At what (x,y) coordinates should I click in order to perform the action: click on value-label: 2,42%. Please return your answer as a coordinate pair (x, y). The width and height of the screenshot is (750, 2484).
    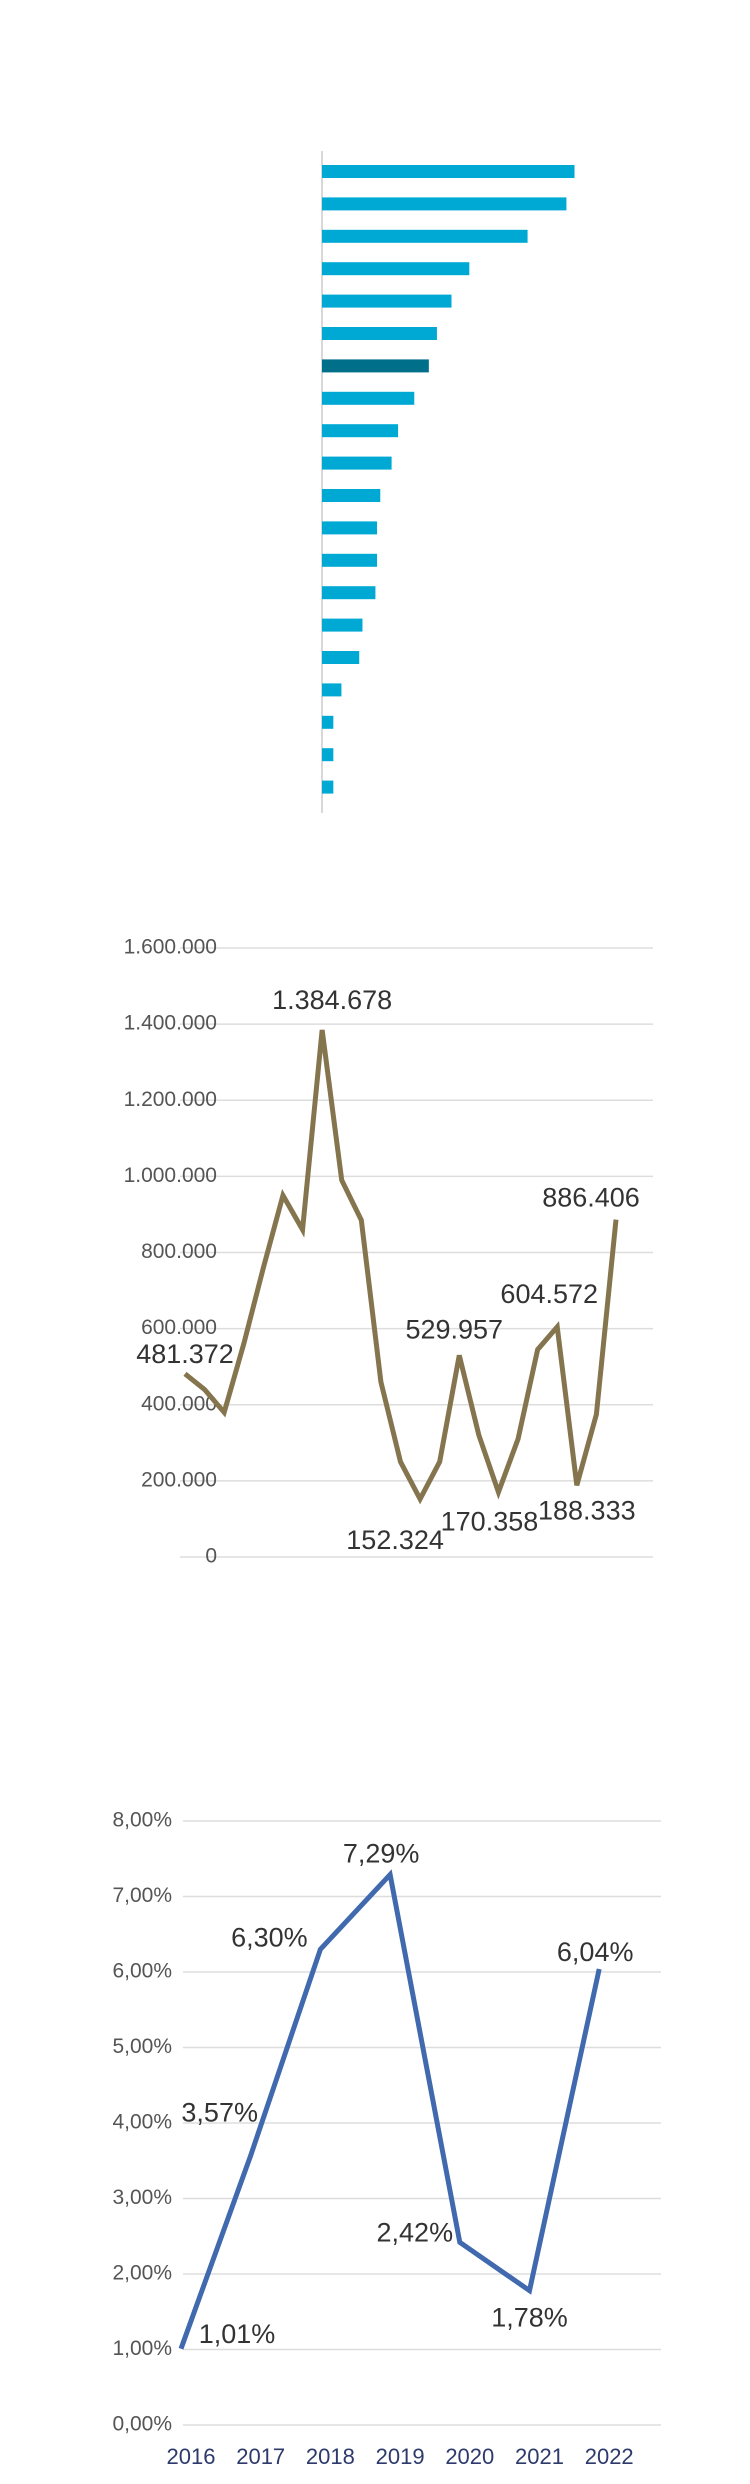
    Looking at the image, I should click on (415, 2232).